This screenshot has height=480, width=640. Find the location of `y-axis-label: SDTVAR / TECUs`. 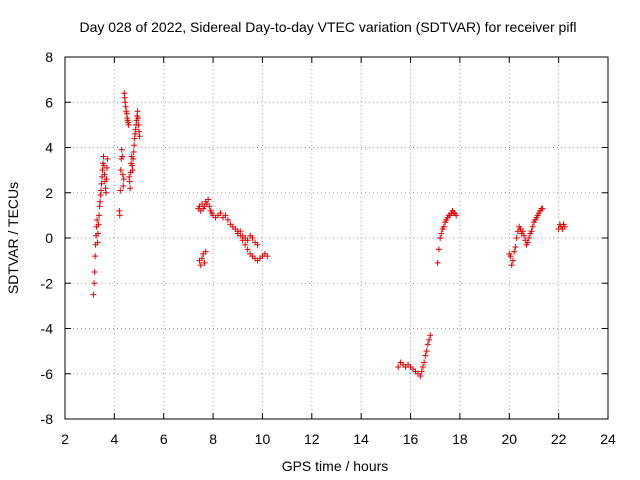

y-axis-label: SDTVAR / TECUs is located at coordinates (13, 238).